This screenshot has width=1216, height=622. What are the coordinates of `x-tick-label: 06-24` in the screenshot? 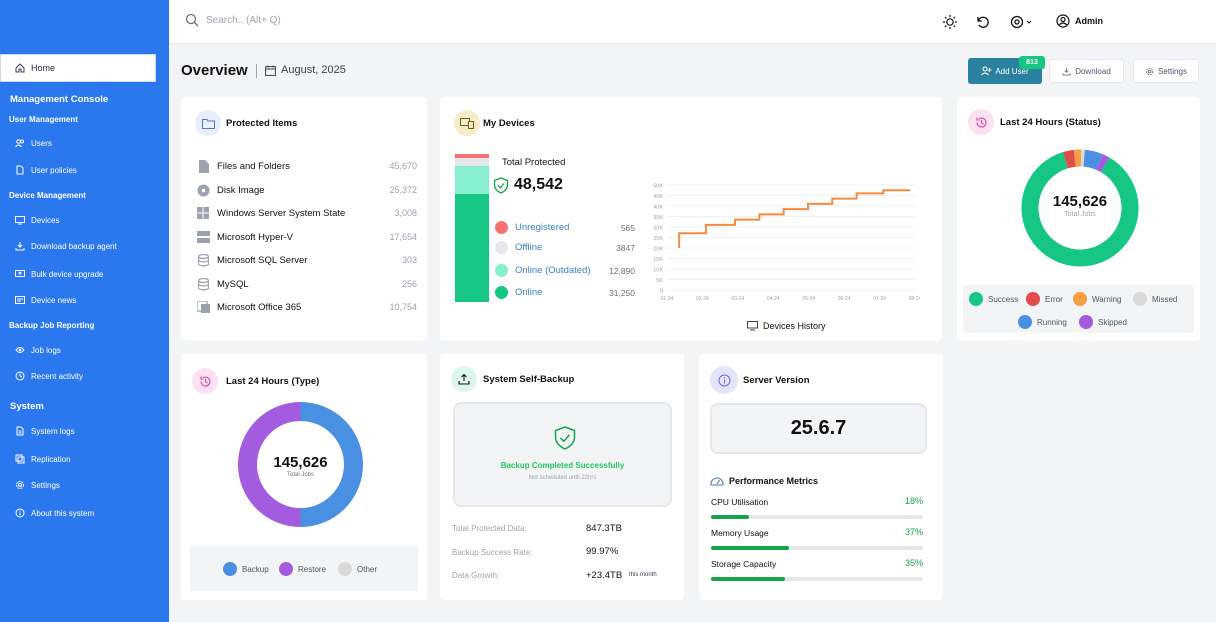 It's located at (844, 298).